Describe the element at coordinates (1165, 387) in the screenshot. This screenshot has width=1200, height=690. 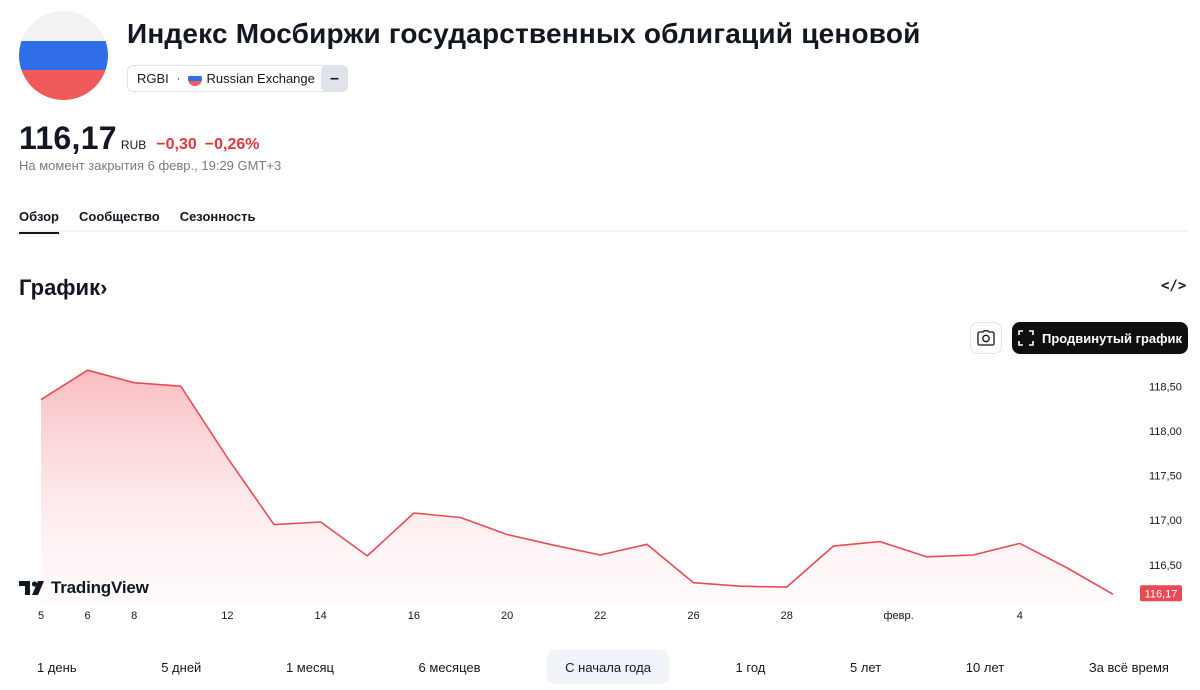
I see `y-tick-label: 118,50` at that location.